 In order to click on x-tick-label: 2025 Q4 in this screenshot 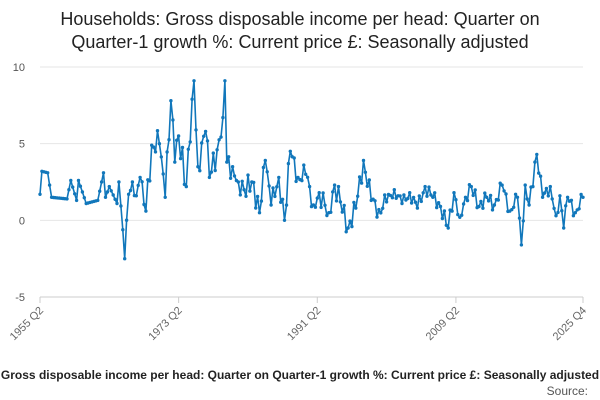, I will do `click(570, 324)`.